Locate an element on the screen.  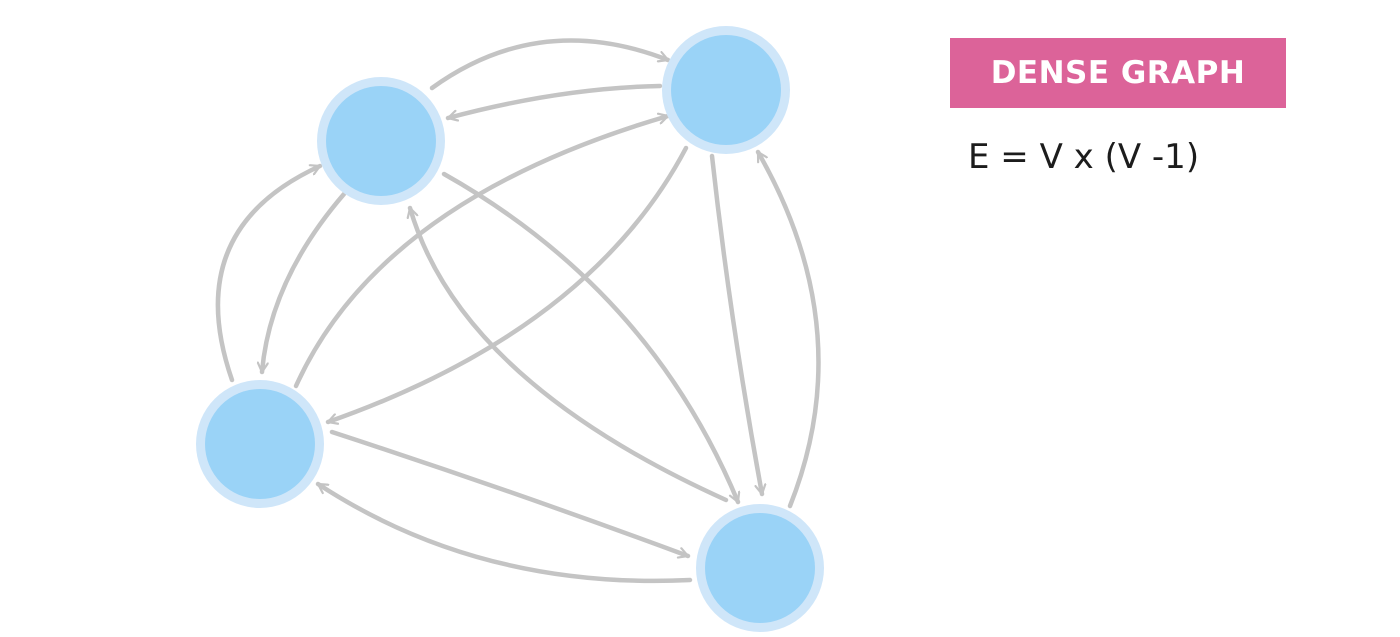
edge-n2-to-n1 is located at coordinates (554, 100).